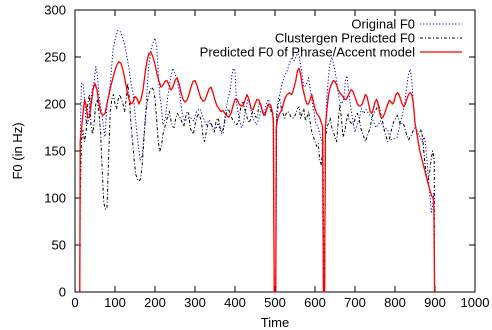 This screenshot has width=492, height=330. Describe the element at coordinates (62, 292) in the screenshot. I see `y-tick-label: 0` at that location.